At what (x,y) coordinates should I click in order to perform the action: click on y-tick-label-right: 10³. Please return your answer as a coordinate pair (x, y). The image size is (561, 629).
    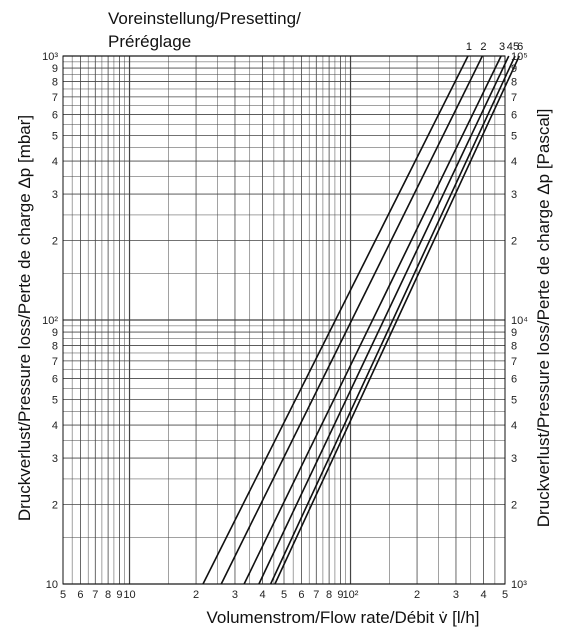
    Looking at the image, I should click on (519, 585).